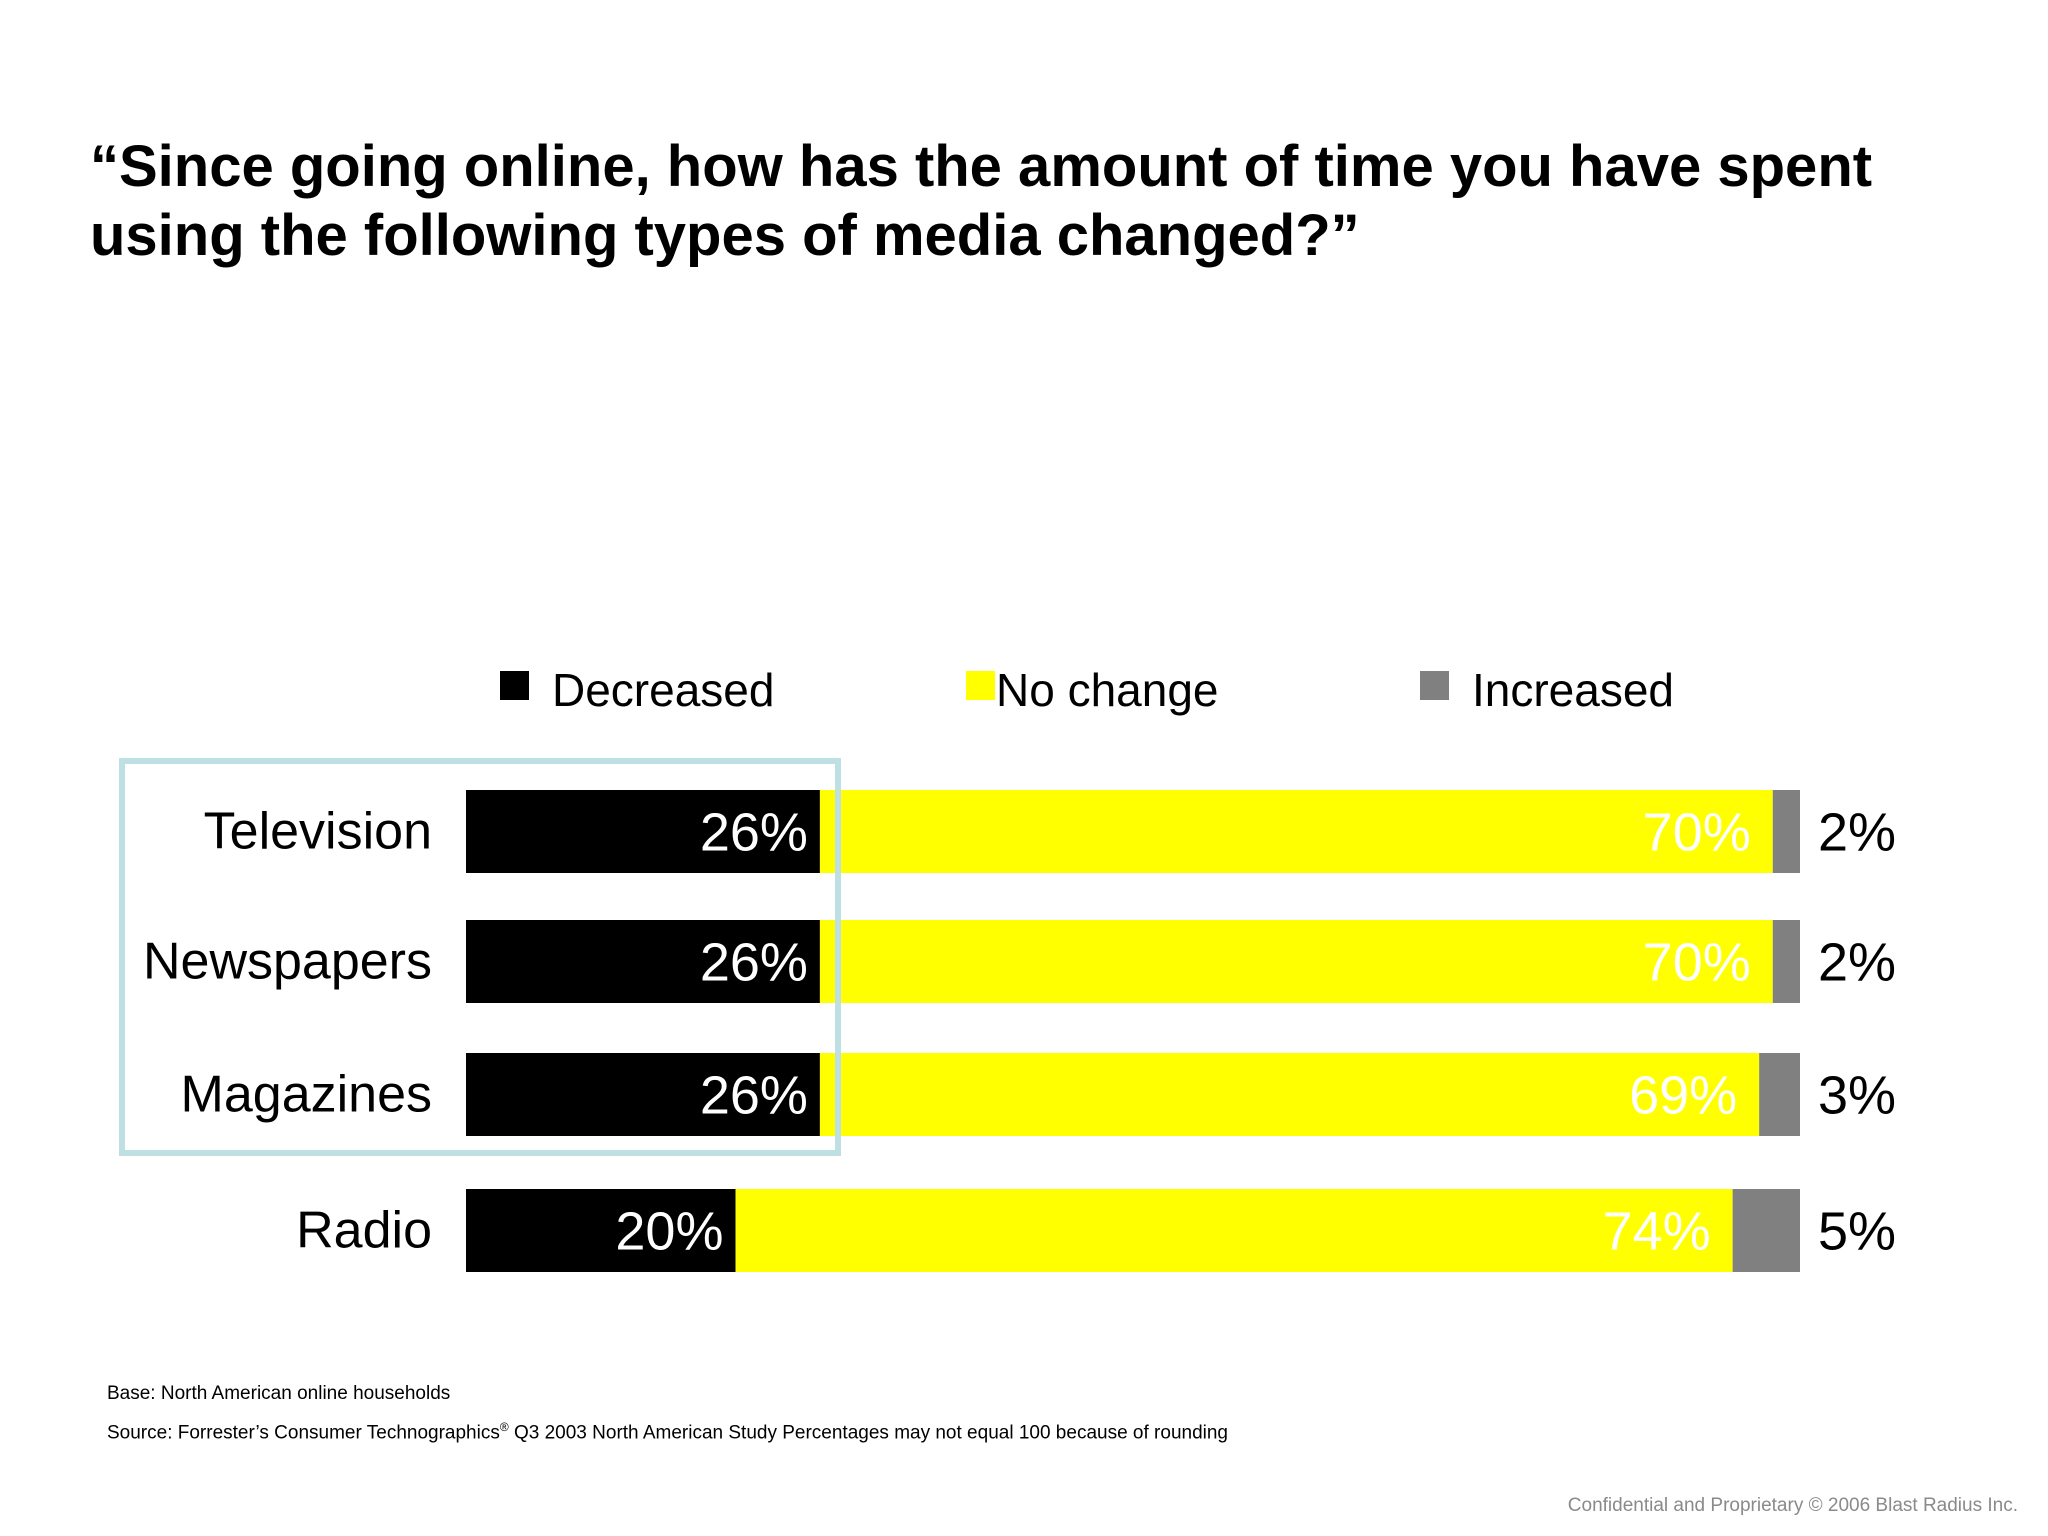 This screenshot has width=2048, height=1536. I want to click on bar-no-change-newspapers, so click(1296, 961).